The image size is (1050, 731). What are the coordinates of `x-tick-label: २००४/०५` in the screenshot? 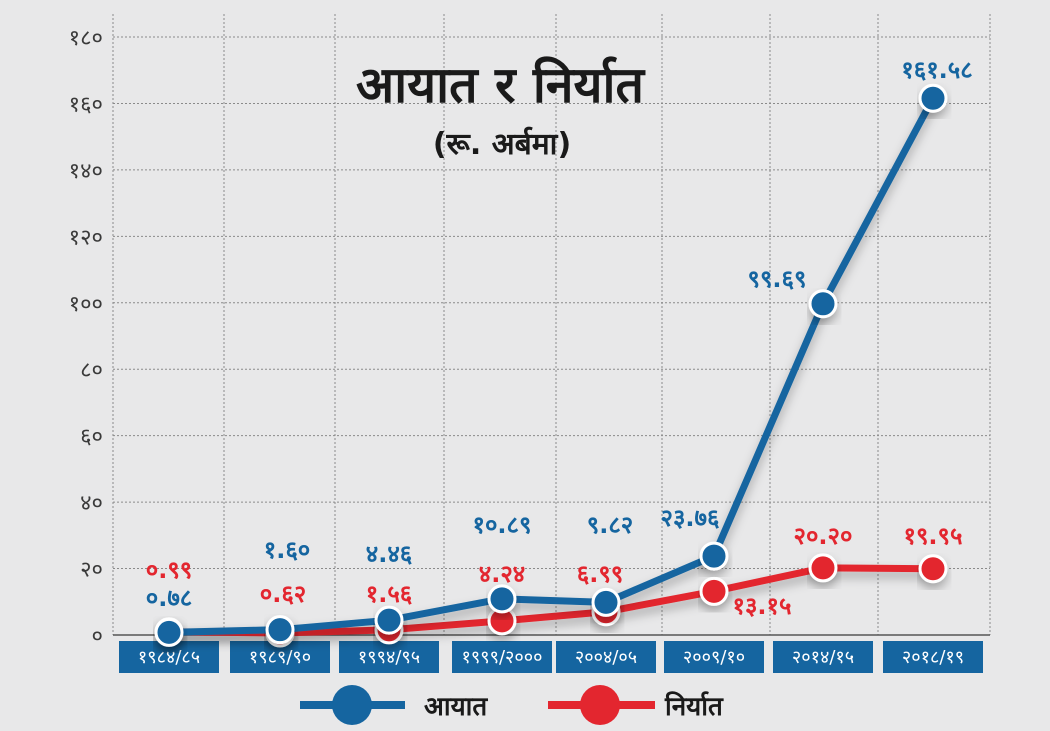 It's located at (606, 657).